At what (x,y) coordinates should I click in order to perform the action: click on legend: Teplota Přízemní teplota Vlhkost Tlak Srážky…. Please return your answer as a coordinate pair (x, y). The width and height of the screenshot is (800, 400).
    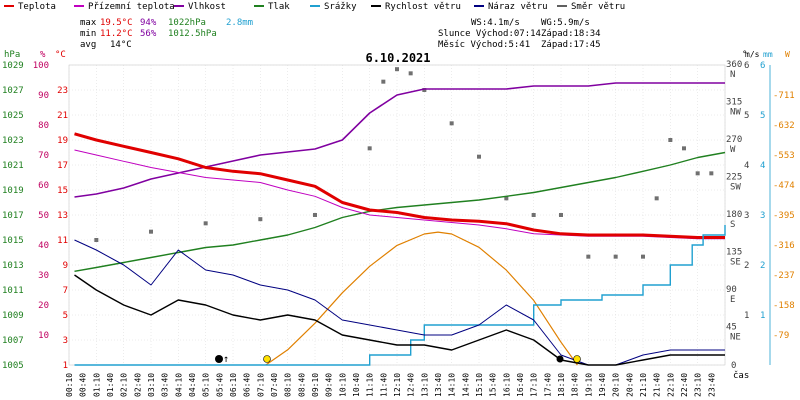
    Looking at the image, I should click on (314, 7).